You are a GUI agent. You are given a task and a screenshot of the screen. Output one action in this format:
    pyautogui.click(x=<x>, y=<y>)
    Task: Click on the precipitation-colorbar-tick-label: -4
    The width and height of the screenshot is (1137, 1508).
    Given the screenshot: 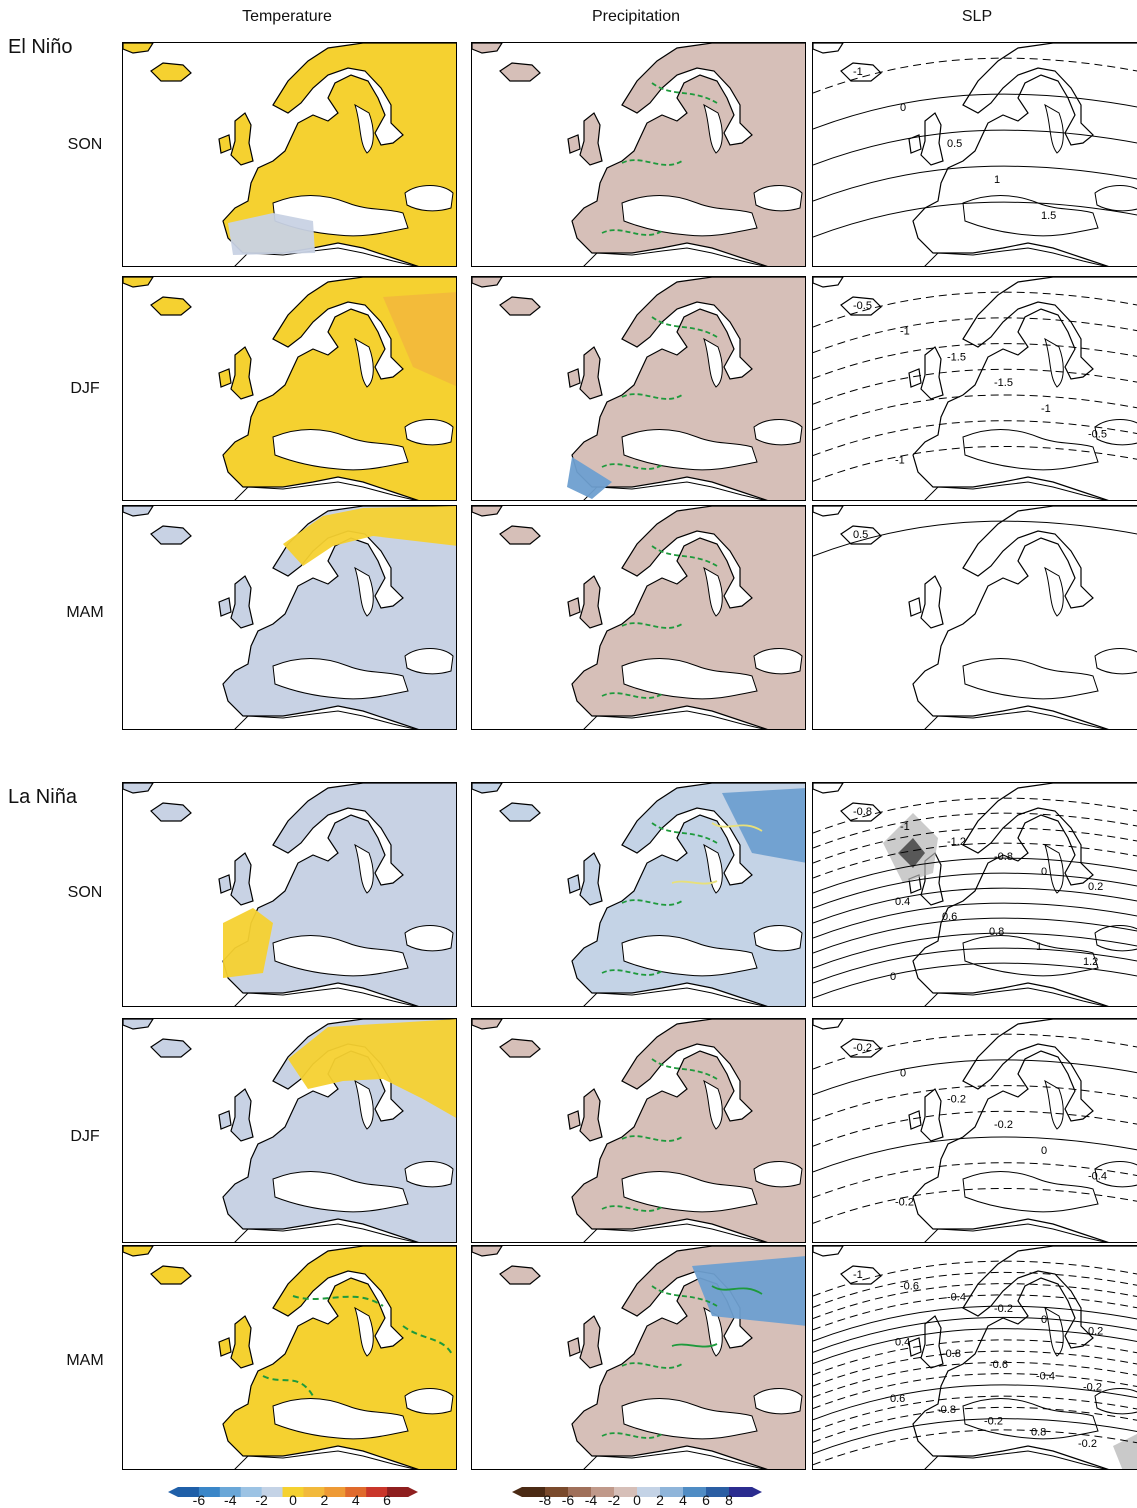 What is the action you would take?
    pyautogui.click(x=591, y=1500)
    